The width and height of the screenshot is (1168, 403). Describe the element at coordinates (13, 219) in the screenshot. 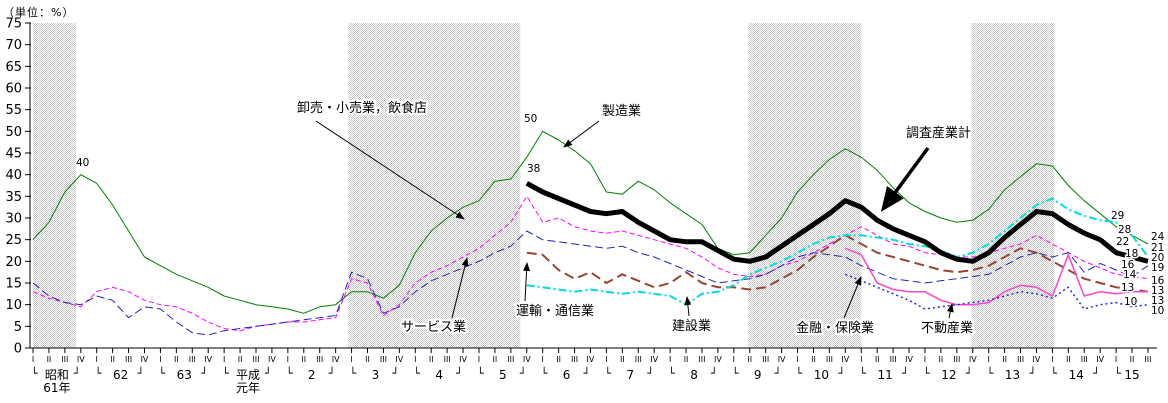

I see `y-tick-label: 30` at that location.